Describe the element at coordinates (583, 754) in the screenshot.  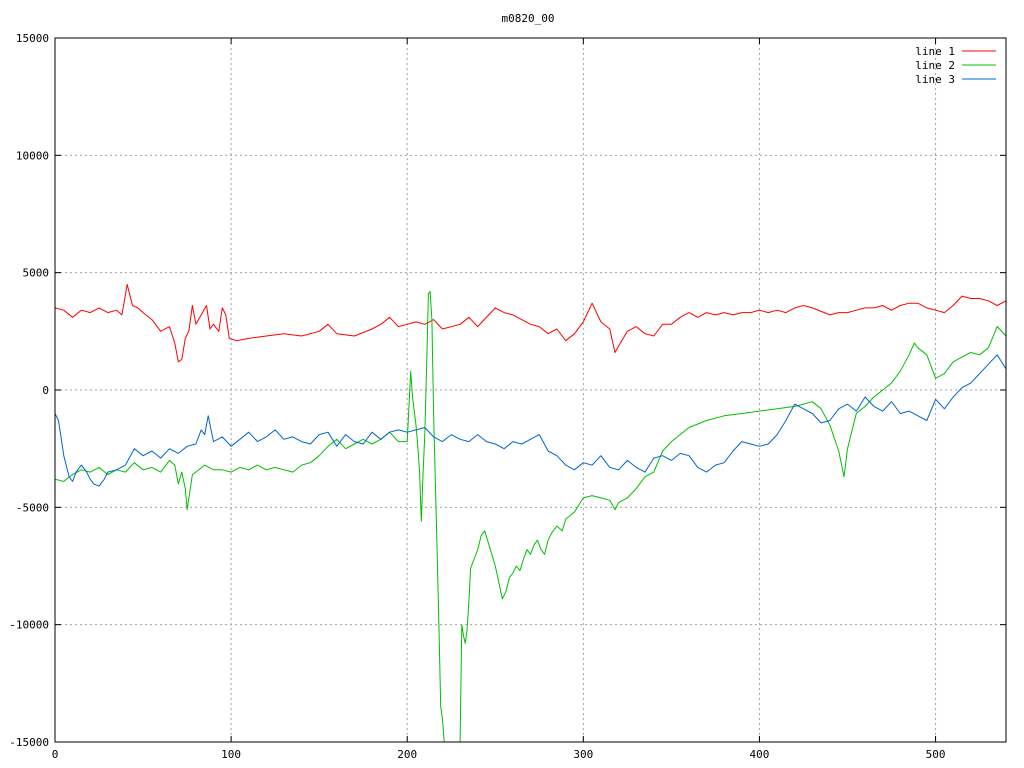
I see `x-tick-label: 300` at that location.